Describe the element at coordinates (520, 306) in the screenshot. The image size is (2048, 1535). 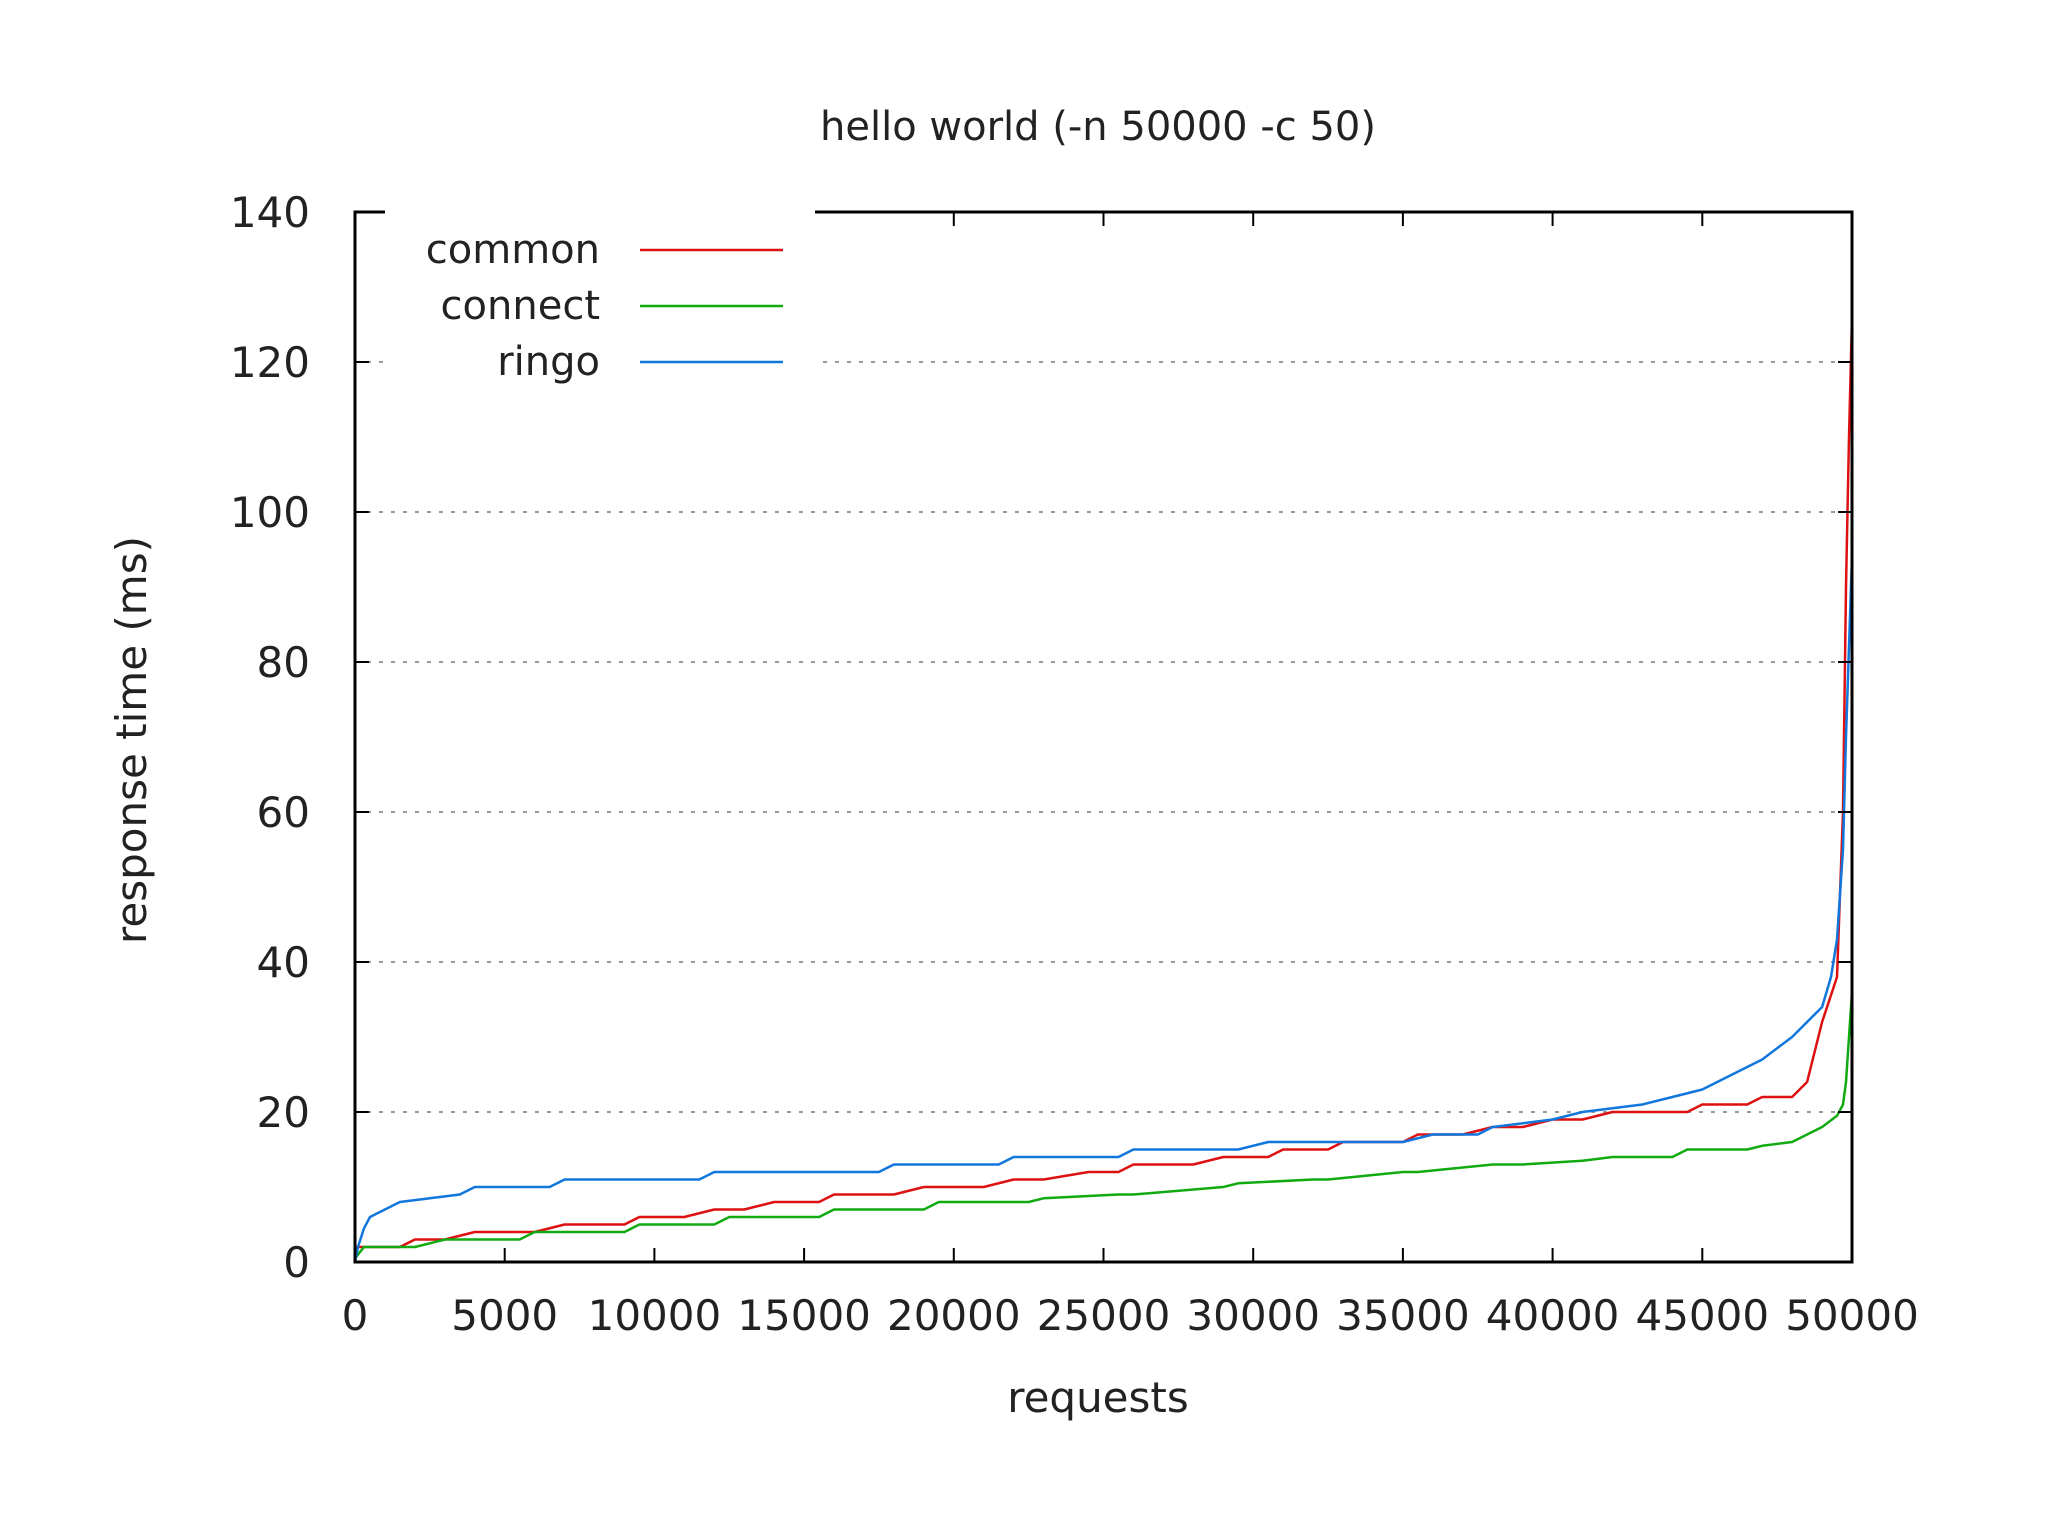
I see `legend-label-connect: connect` at that location.